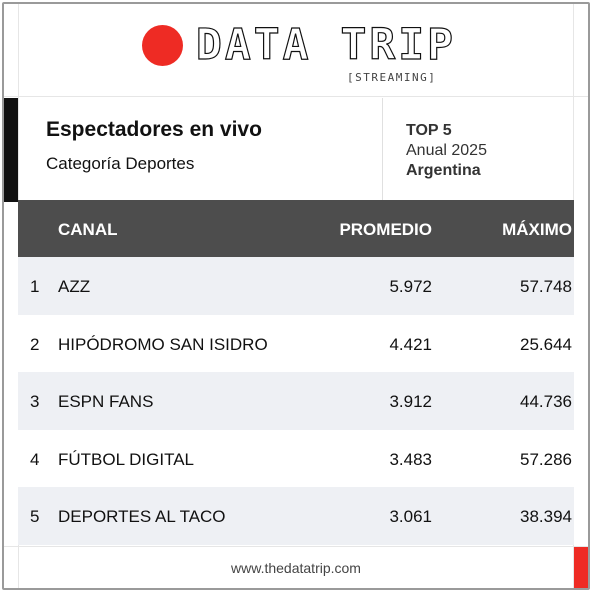  What do you see at coordinates (35, 402) in the screenshot?
I see `rank-cell: 3` at bounding box center [35, 402].